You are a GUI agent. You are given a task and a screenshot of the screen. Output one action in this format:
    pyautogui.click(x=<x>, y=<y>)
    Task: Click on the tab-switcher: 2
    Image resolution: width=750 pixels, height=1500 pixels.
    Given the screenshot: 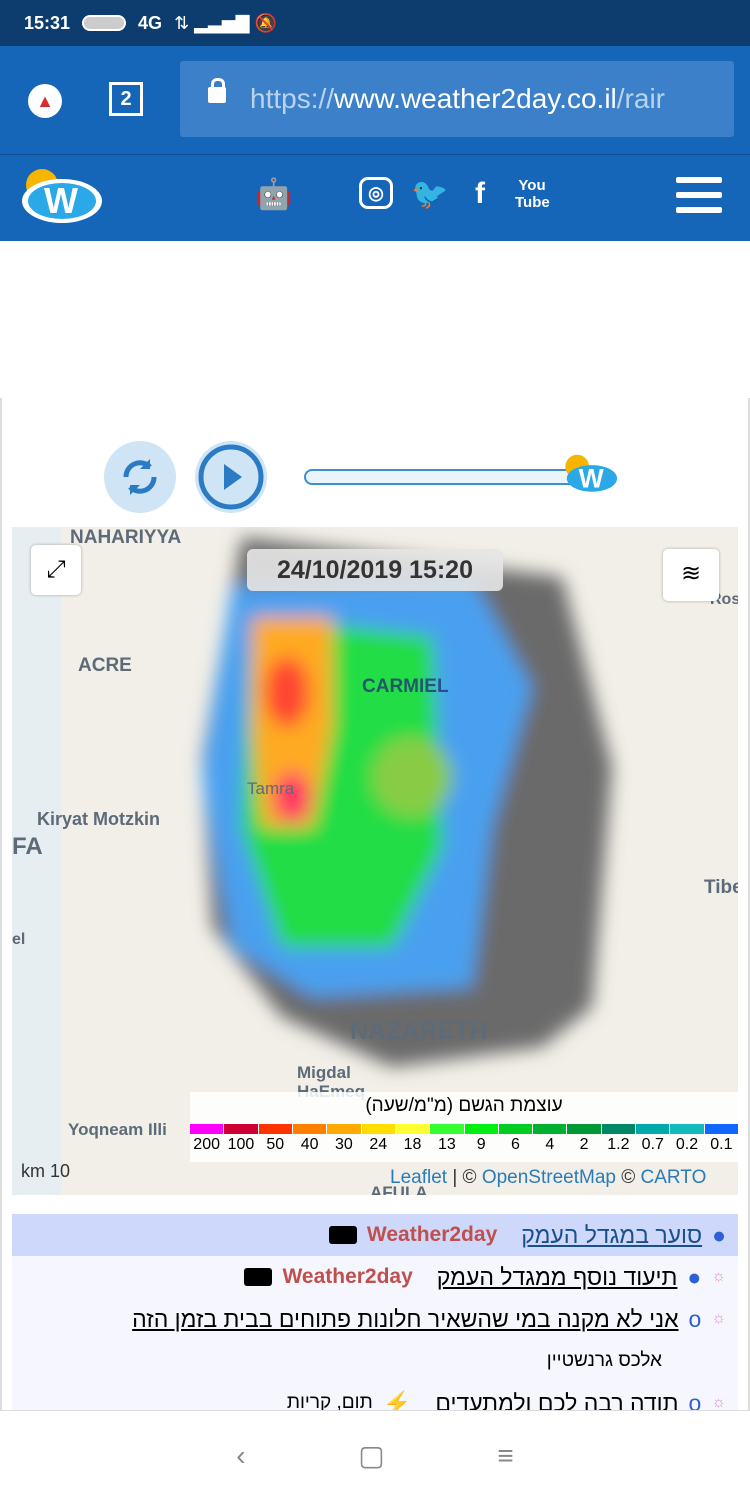 What is the action you would take?
    pyautogui.click(x=126, y=99)
    